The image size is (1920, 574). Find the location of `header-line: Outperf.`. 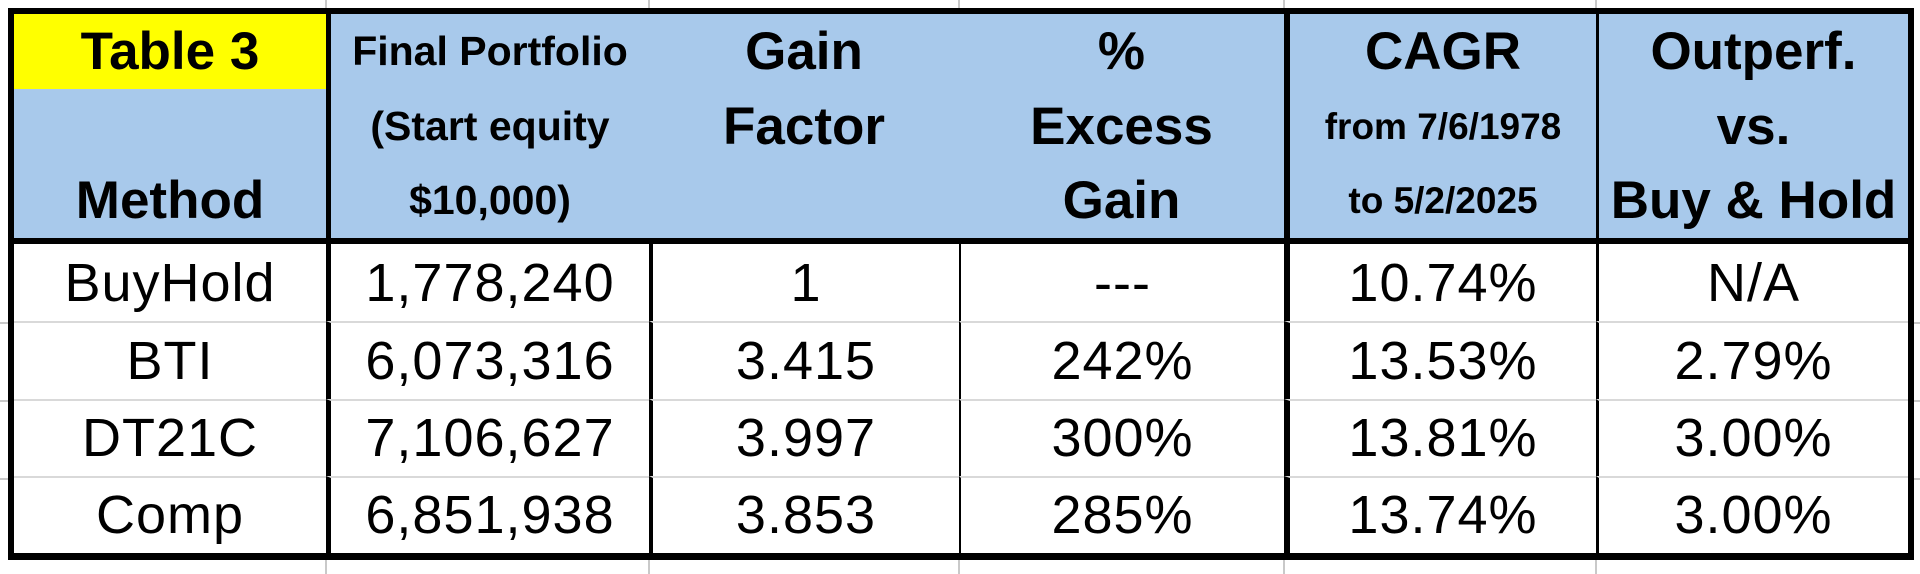

header-line: Outperf. is located at coordinates (1753, 51).